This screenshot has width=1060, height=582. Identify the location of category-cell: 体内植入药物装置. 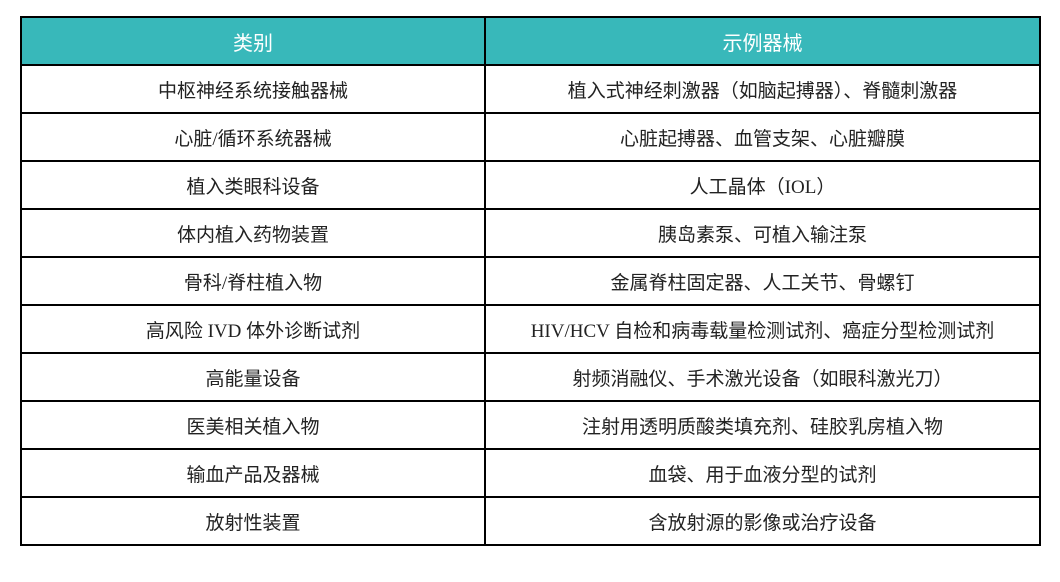
(253, 233).